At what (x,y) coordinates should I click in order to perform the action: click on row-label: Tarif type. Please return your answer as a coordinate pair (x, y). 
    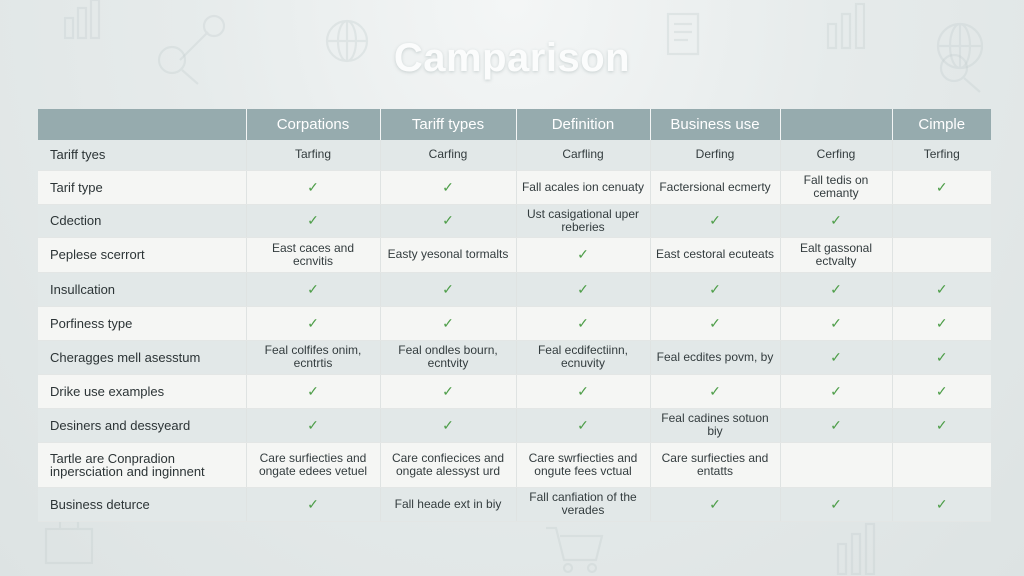
    Looking at the image, I should click on (142, 187).